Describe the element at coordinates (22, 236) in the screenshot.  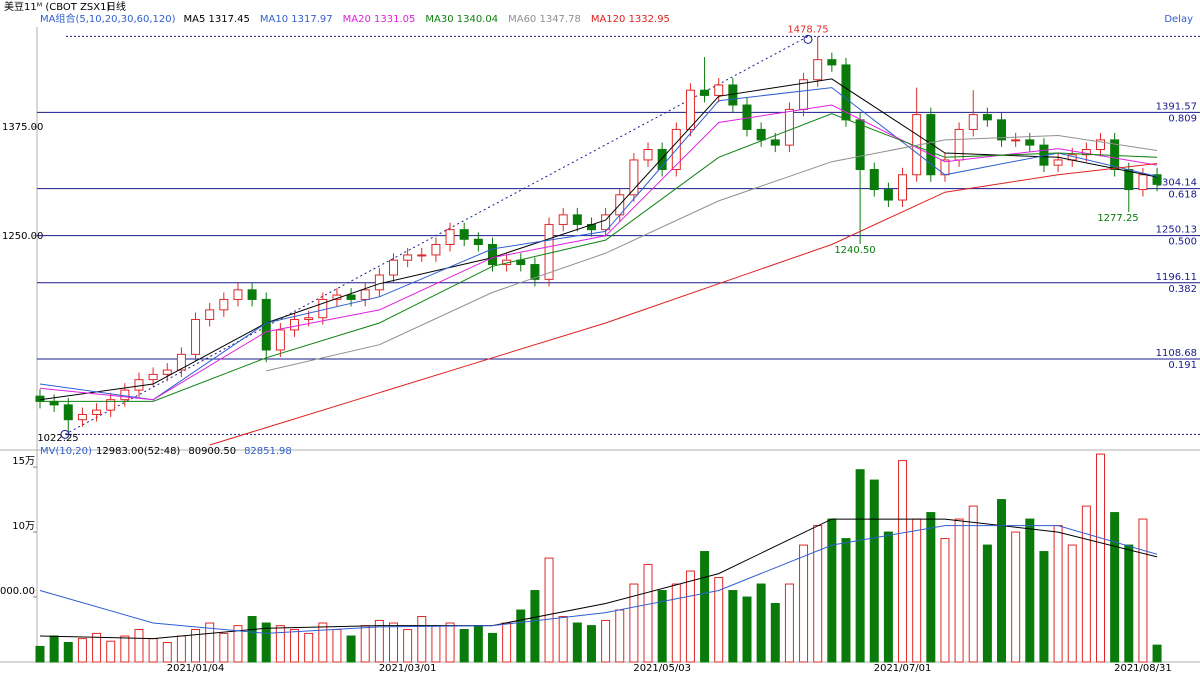
I see `y-tick-label: 1250.00` at that location.